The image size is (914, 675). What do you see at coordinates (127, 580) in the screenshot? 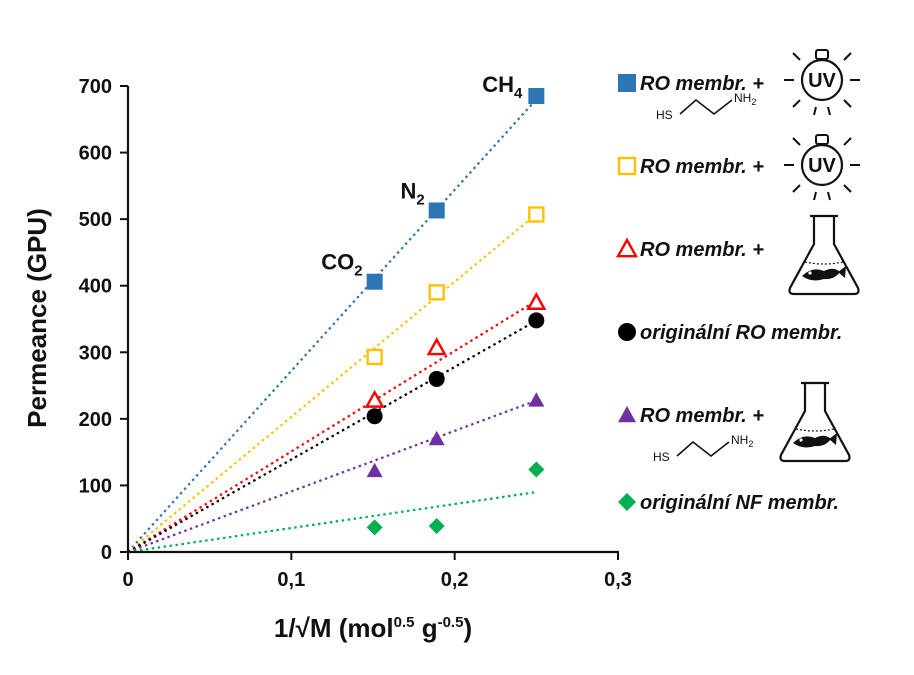
I see `x-tick-label: 0` at bounding box center [127, 580].